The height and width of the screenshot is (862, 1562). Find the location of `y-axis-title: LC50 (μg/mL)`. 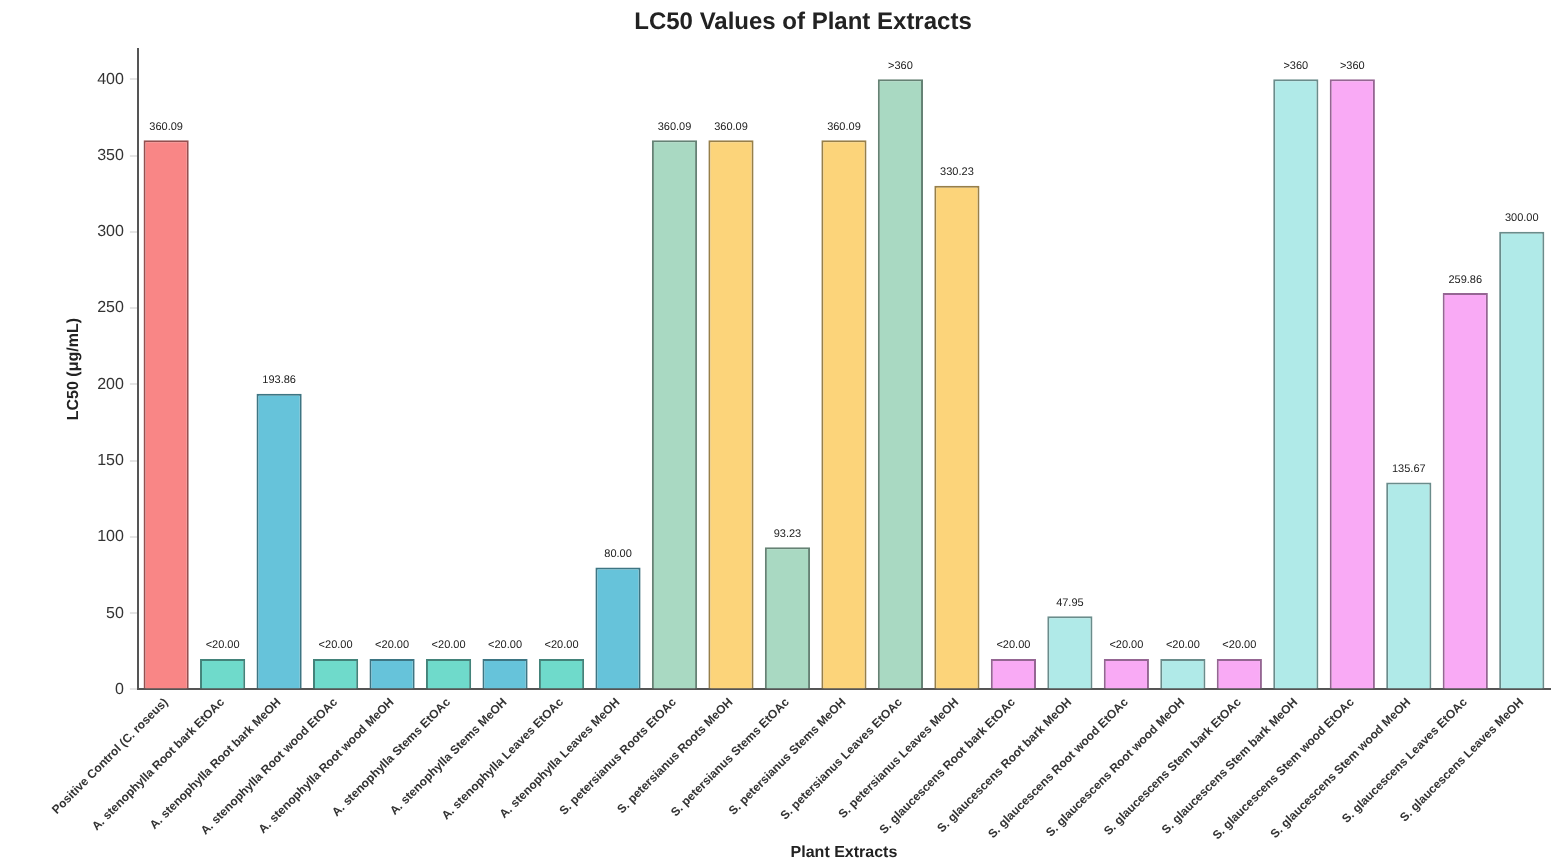

y-axis-title: LC50 (μg/mL) is located at coordinates (73, 369).